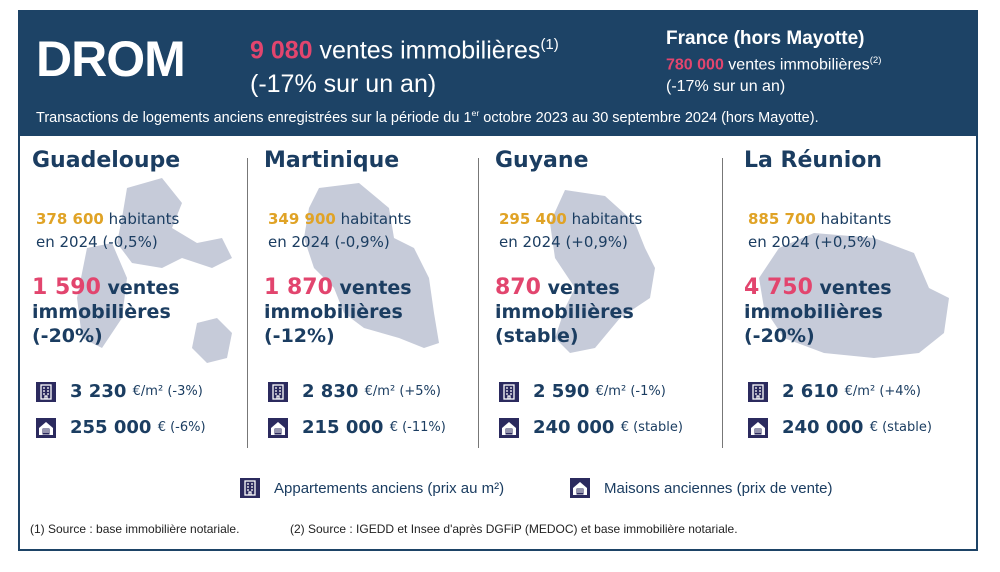  What do you see at coordinates (106, 160) in the screenshot?
I see `region-name: Guadeloupe` at bounding box center [106, 160].